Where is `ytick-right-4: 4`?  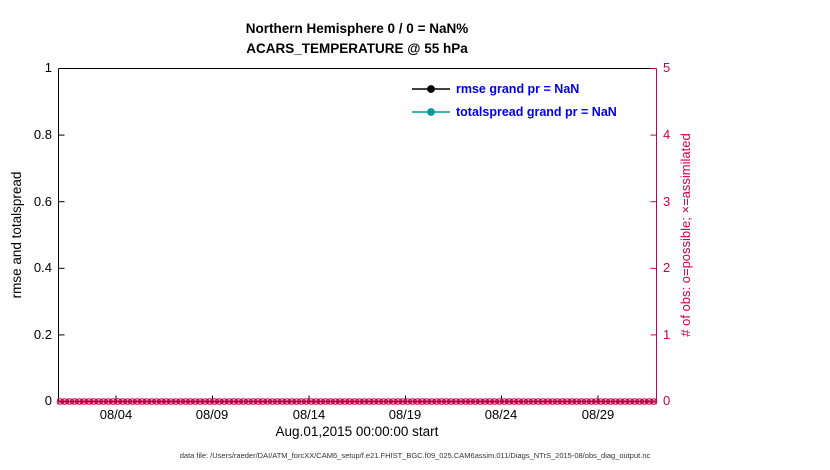 ytick-right-4: 4 is located at coordinates (667, 134).